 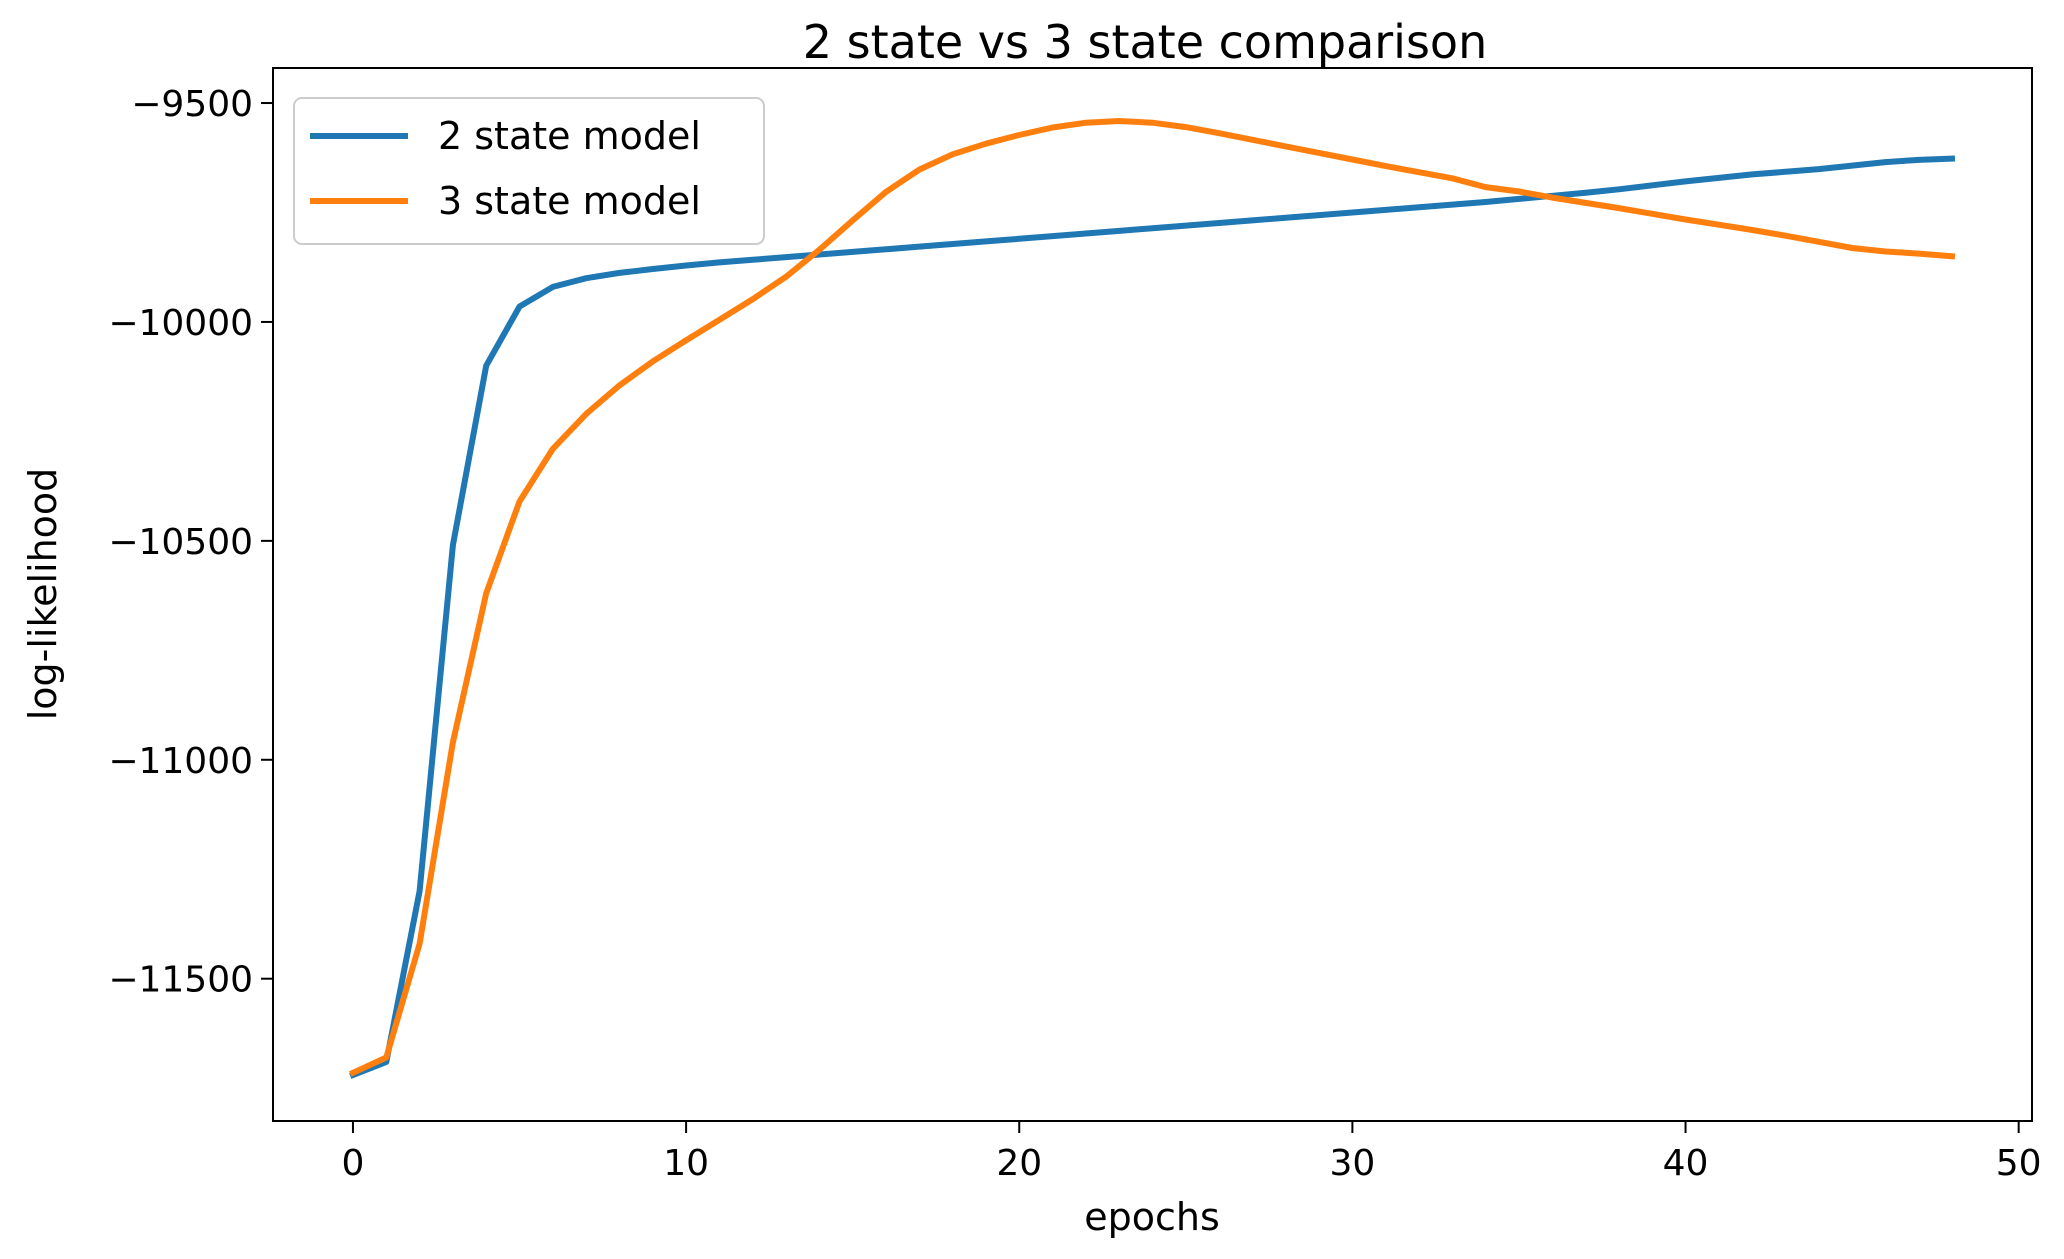 What do you see at coordinates (180, 542) in the screenshot?
I see `y-tick-label: −10500` at bounding box center [180, 542].